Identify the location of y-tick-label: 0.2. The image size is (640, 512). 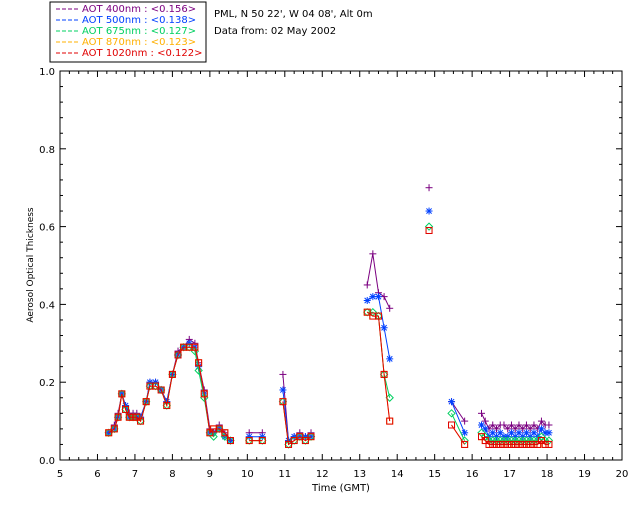
(47, 383).